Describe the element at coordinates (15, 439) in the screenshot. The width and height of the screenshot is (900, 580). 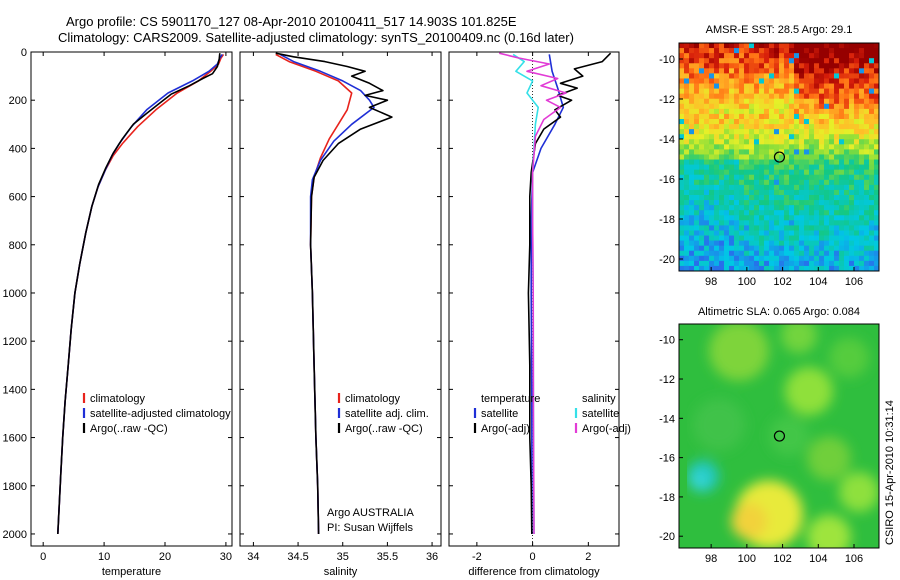
I see `y-tick-label: 1600` at that location.